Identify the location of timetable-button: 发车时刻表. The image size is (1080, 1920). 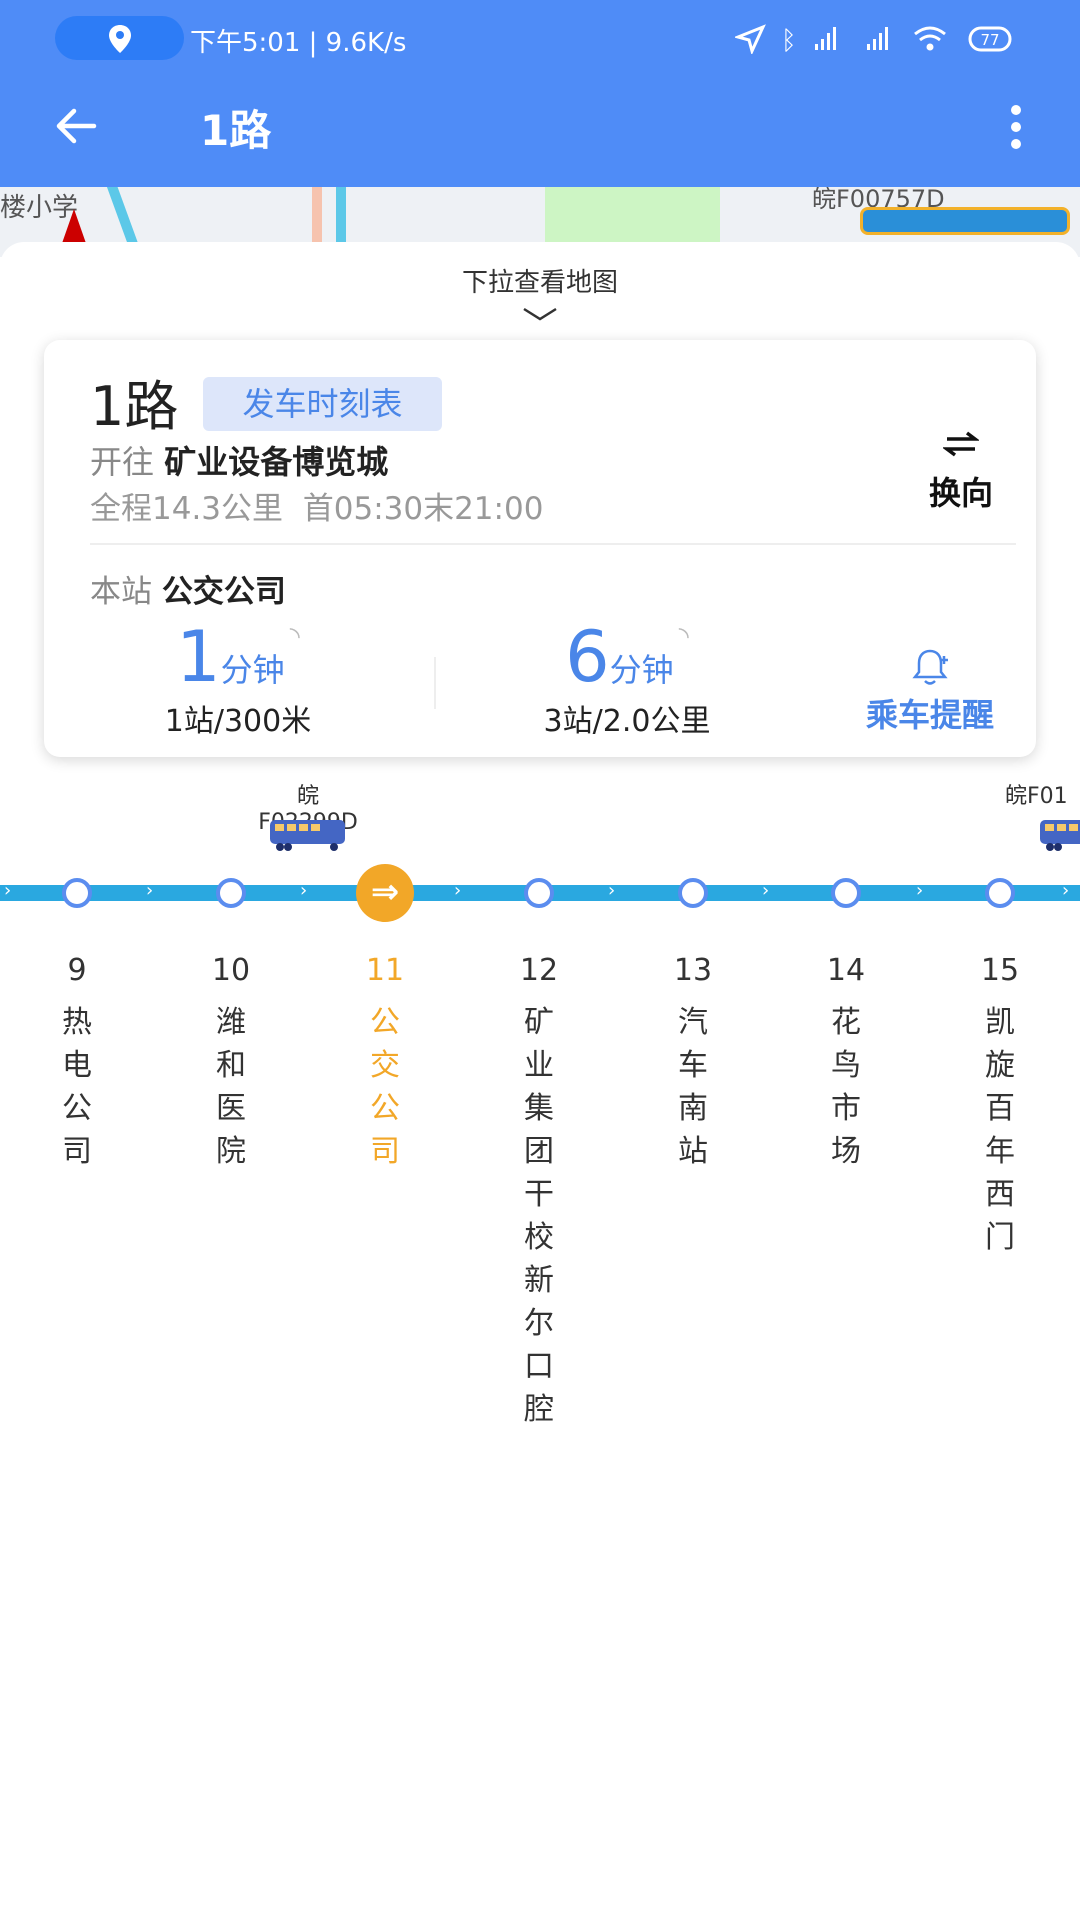
(322, 404).